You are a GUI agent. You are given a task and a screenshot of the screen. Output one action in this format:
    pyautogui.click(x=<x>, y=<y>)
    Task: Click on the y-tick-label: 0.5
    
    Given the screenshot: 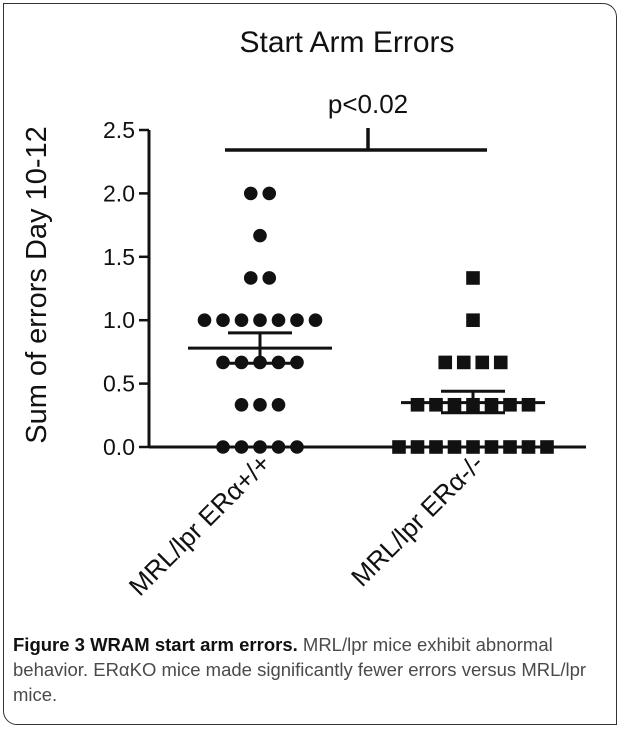 What is the action you would take?
    pyautogui.click(x=119, y=384)
    